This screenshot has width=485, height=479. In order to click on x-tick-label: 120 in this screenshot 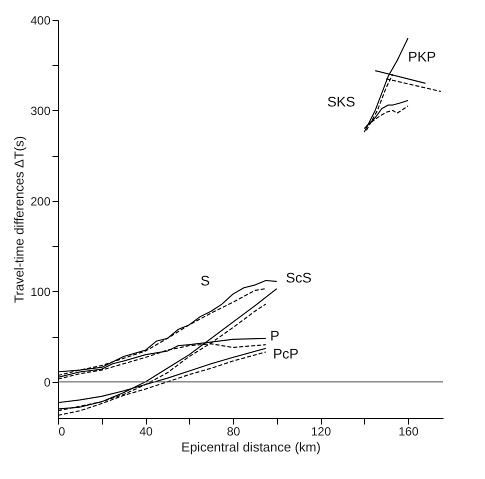, I will do `click(321, 431)`.